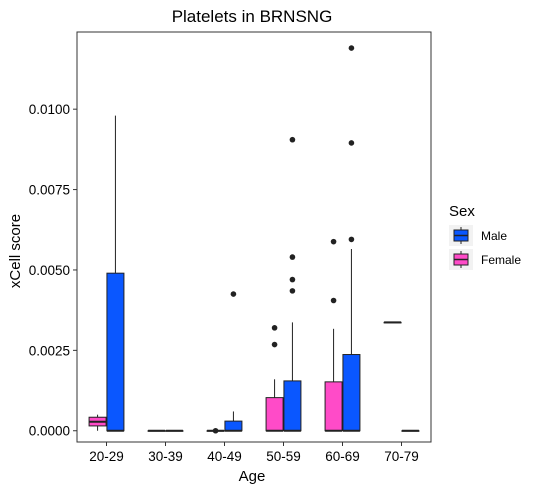 Image resolution: width=536 pixels, height=489 pixels. What do you see at coordinates (401, 456) in the screenshot?
I see `x-tick-label: 70-79` at bounding box center [401, 456].